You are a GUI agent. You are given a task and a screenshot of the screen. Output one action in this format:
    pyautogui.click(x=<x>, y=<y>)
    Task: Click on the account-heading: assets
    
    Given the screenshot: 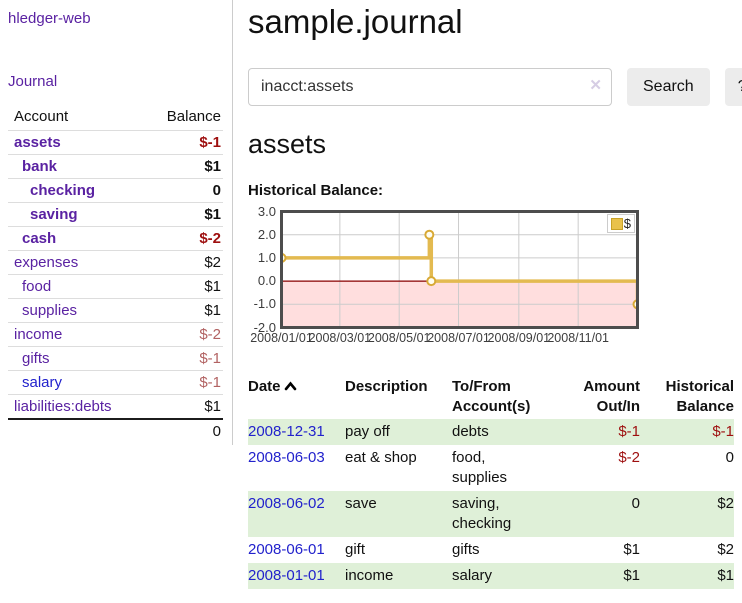 What is the action you would take?
    pyautogui.click(x=287, y=144)
    